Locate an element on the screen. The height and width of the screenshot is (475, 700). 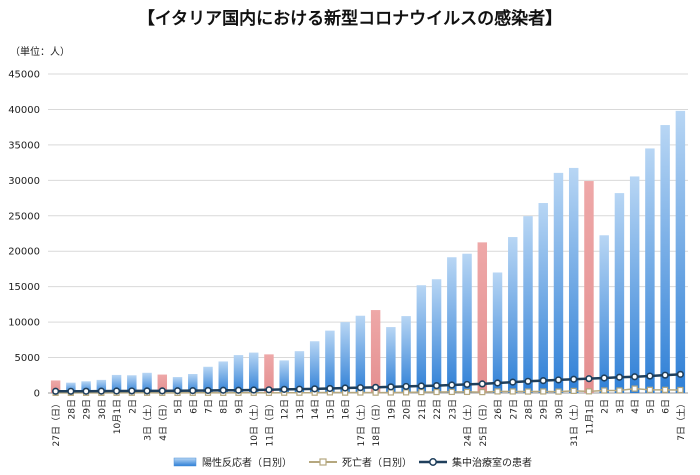
x-tick-label: 12日 is located at coordinates (285, 409).